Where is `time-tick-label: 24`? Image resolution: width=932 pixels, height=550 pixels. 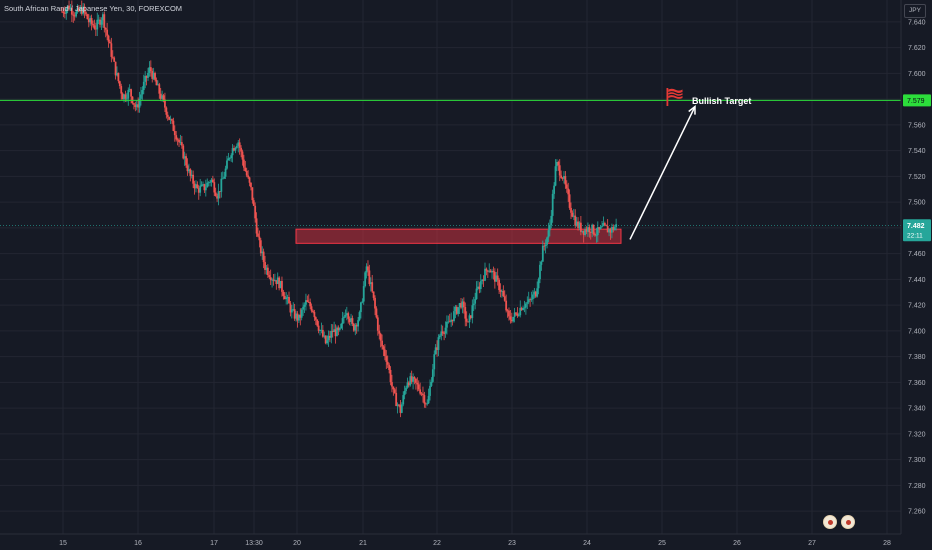
time-tick-label: 24 is located at coordinates (587, 543).